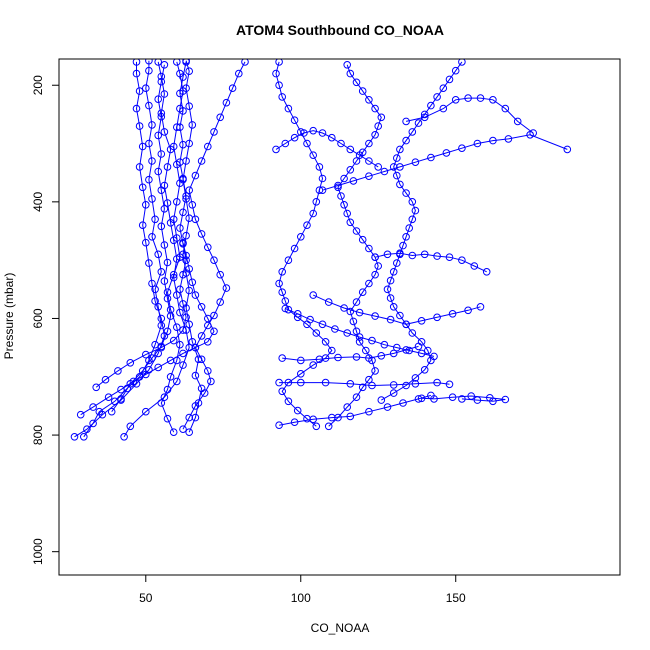 The height and width of the screenshot is (650, 650). I want to click on x-tick-label: 150, so click(456, 598).